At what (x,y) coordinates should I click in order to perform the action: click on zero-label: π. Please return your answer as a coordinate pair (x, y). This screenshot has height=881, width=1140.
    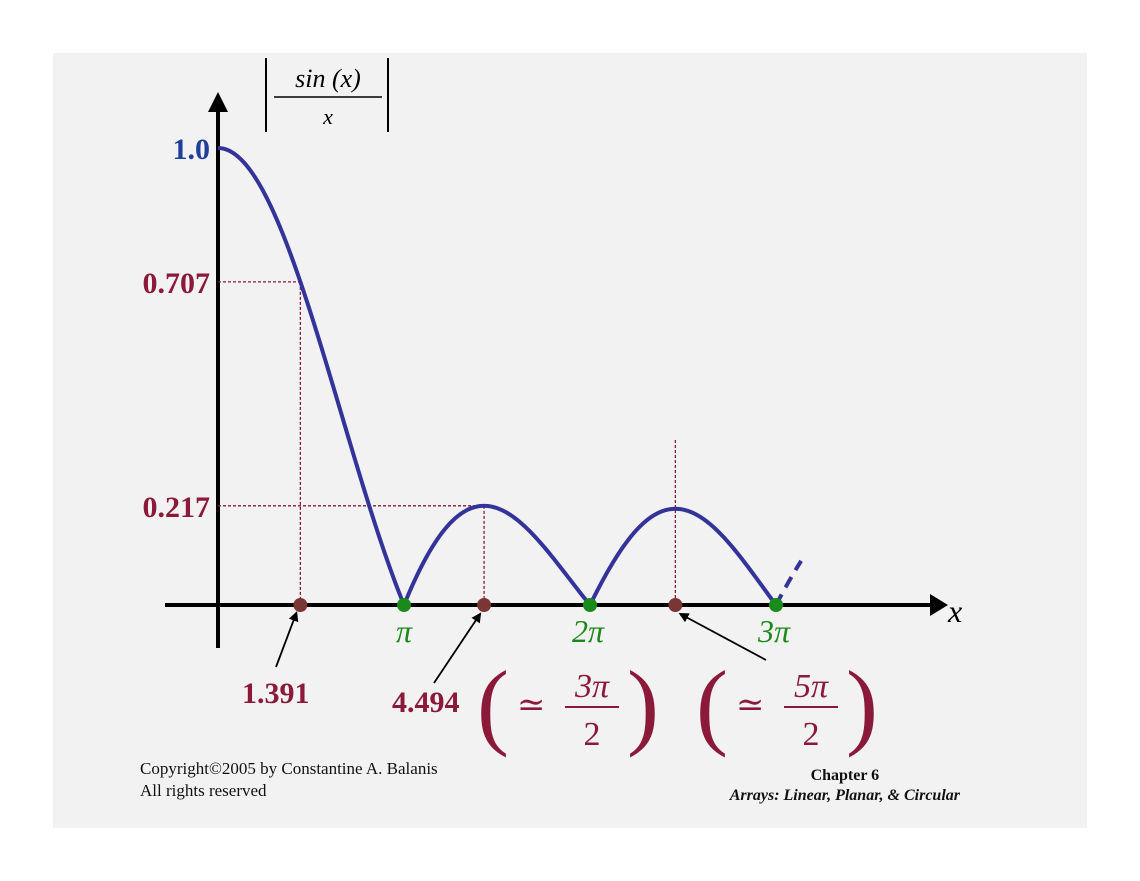
    Looking at the image, I should click on (404, 631).